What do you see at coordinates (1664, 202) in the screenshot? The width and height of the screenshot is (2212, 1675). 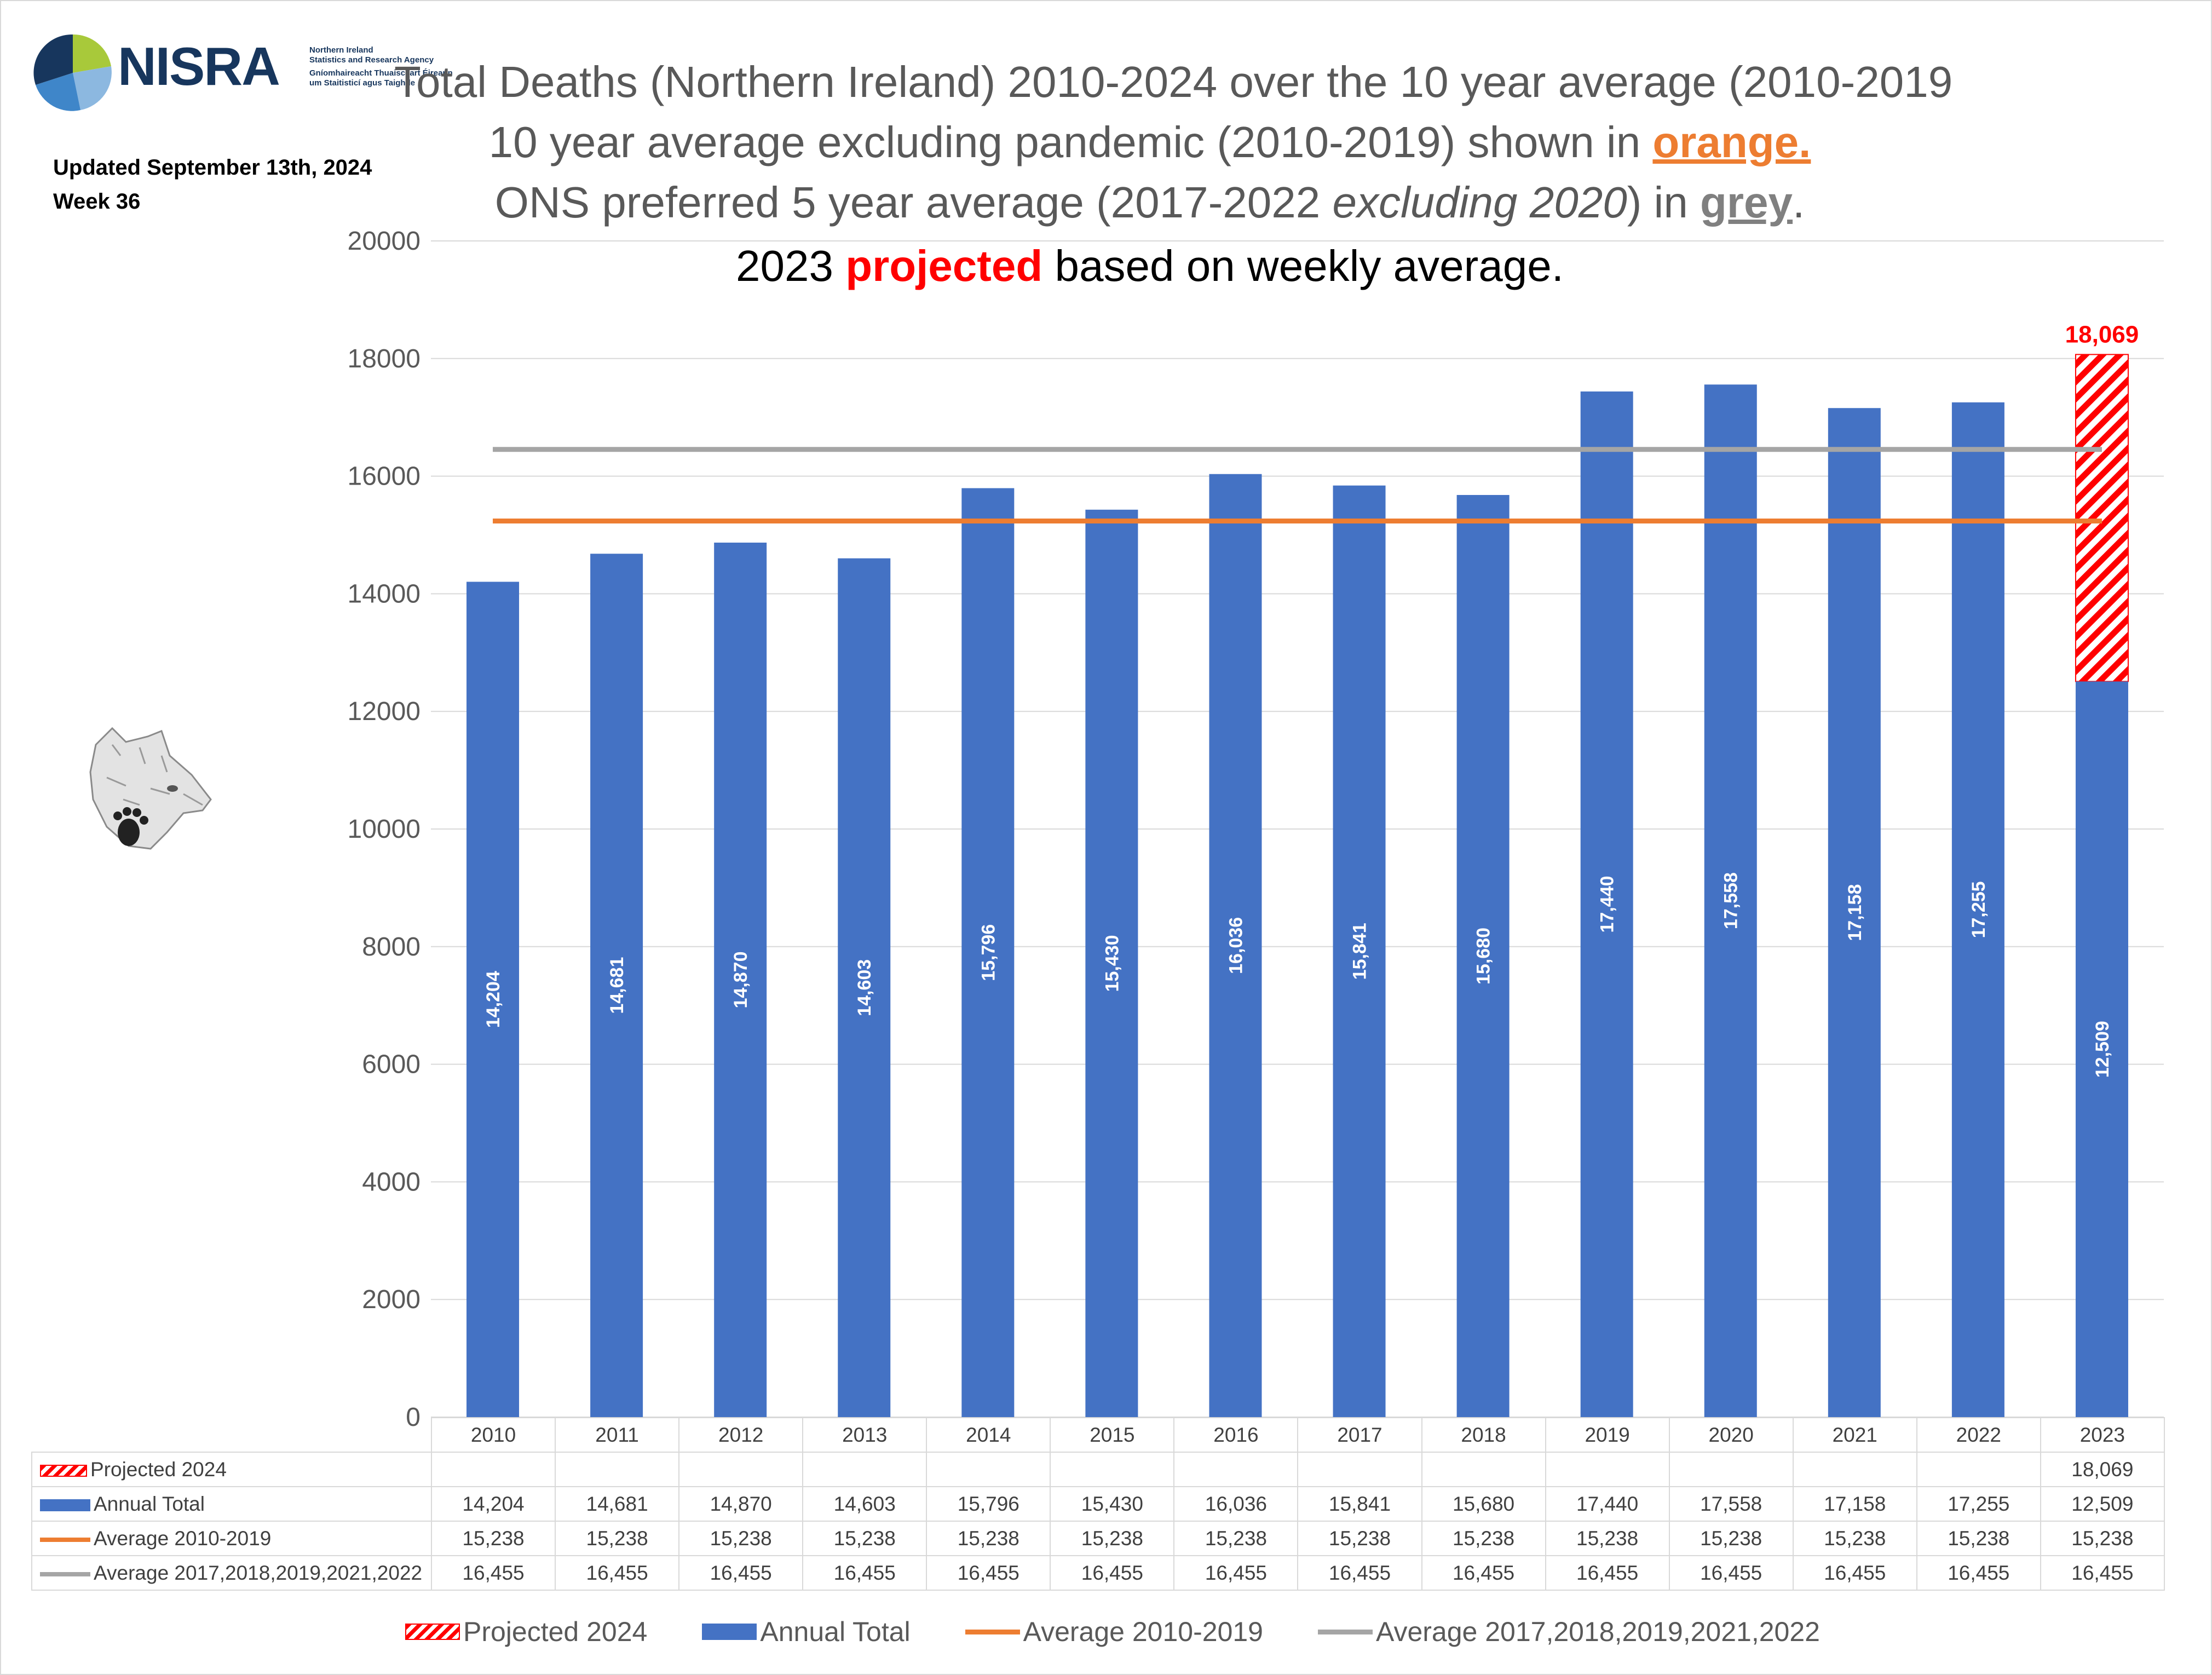 I see `title-text-3b: ) in` at bounding box center [1664, 202].